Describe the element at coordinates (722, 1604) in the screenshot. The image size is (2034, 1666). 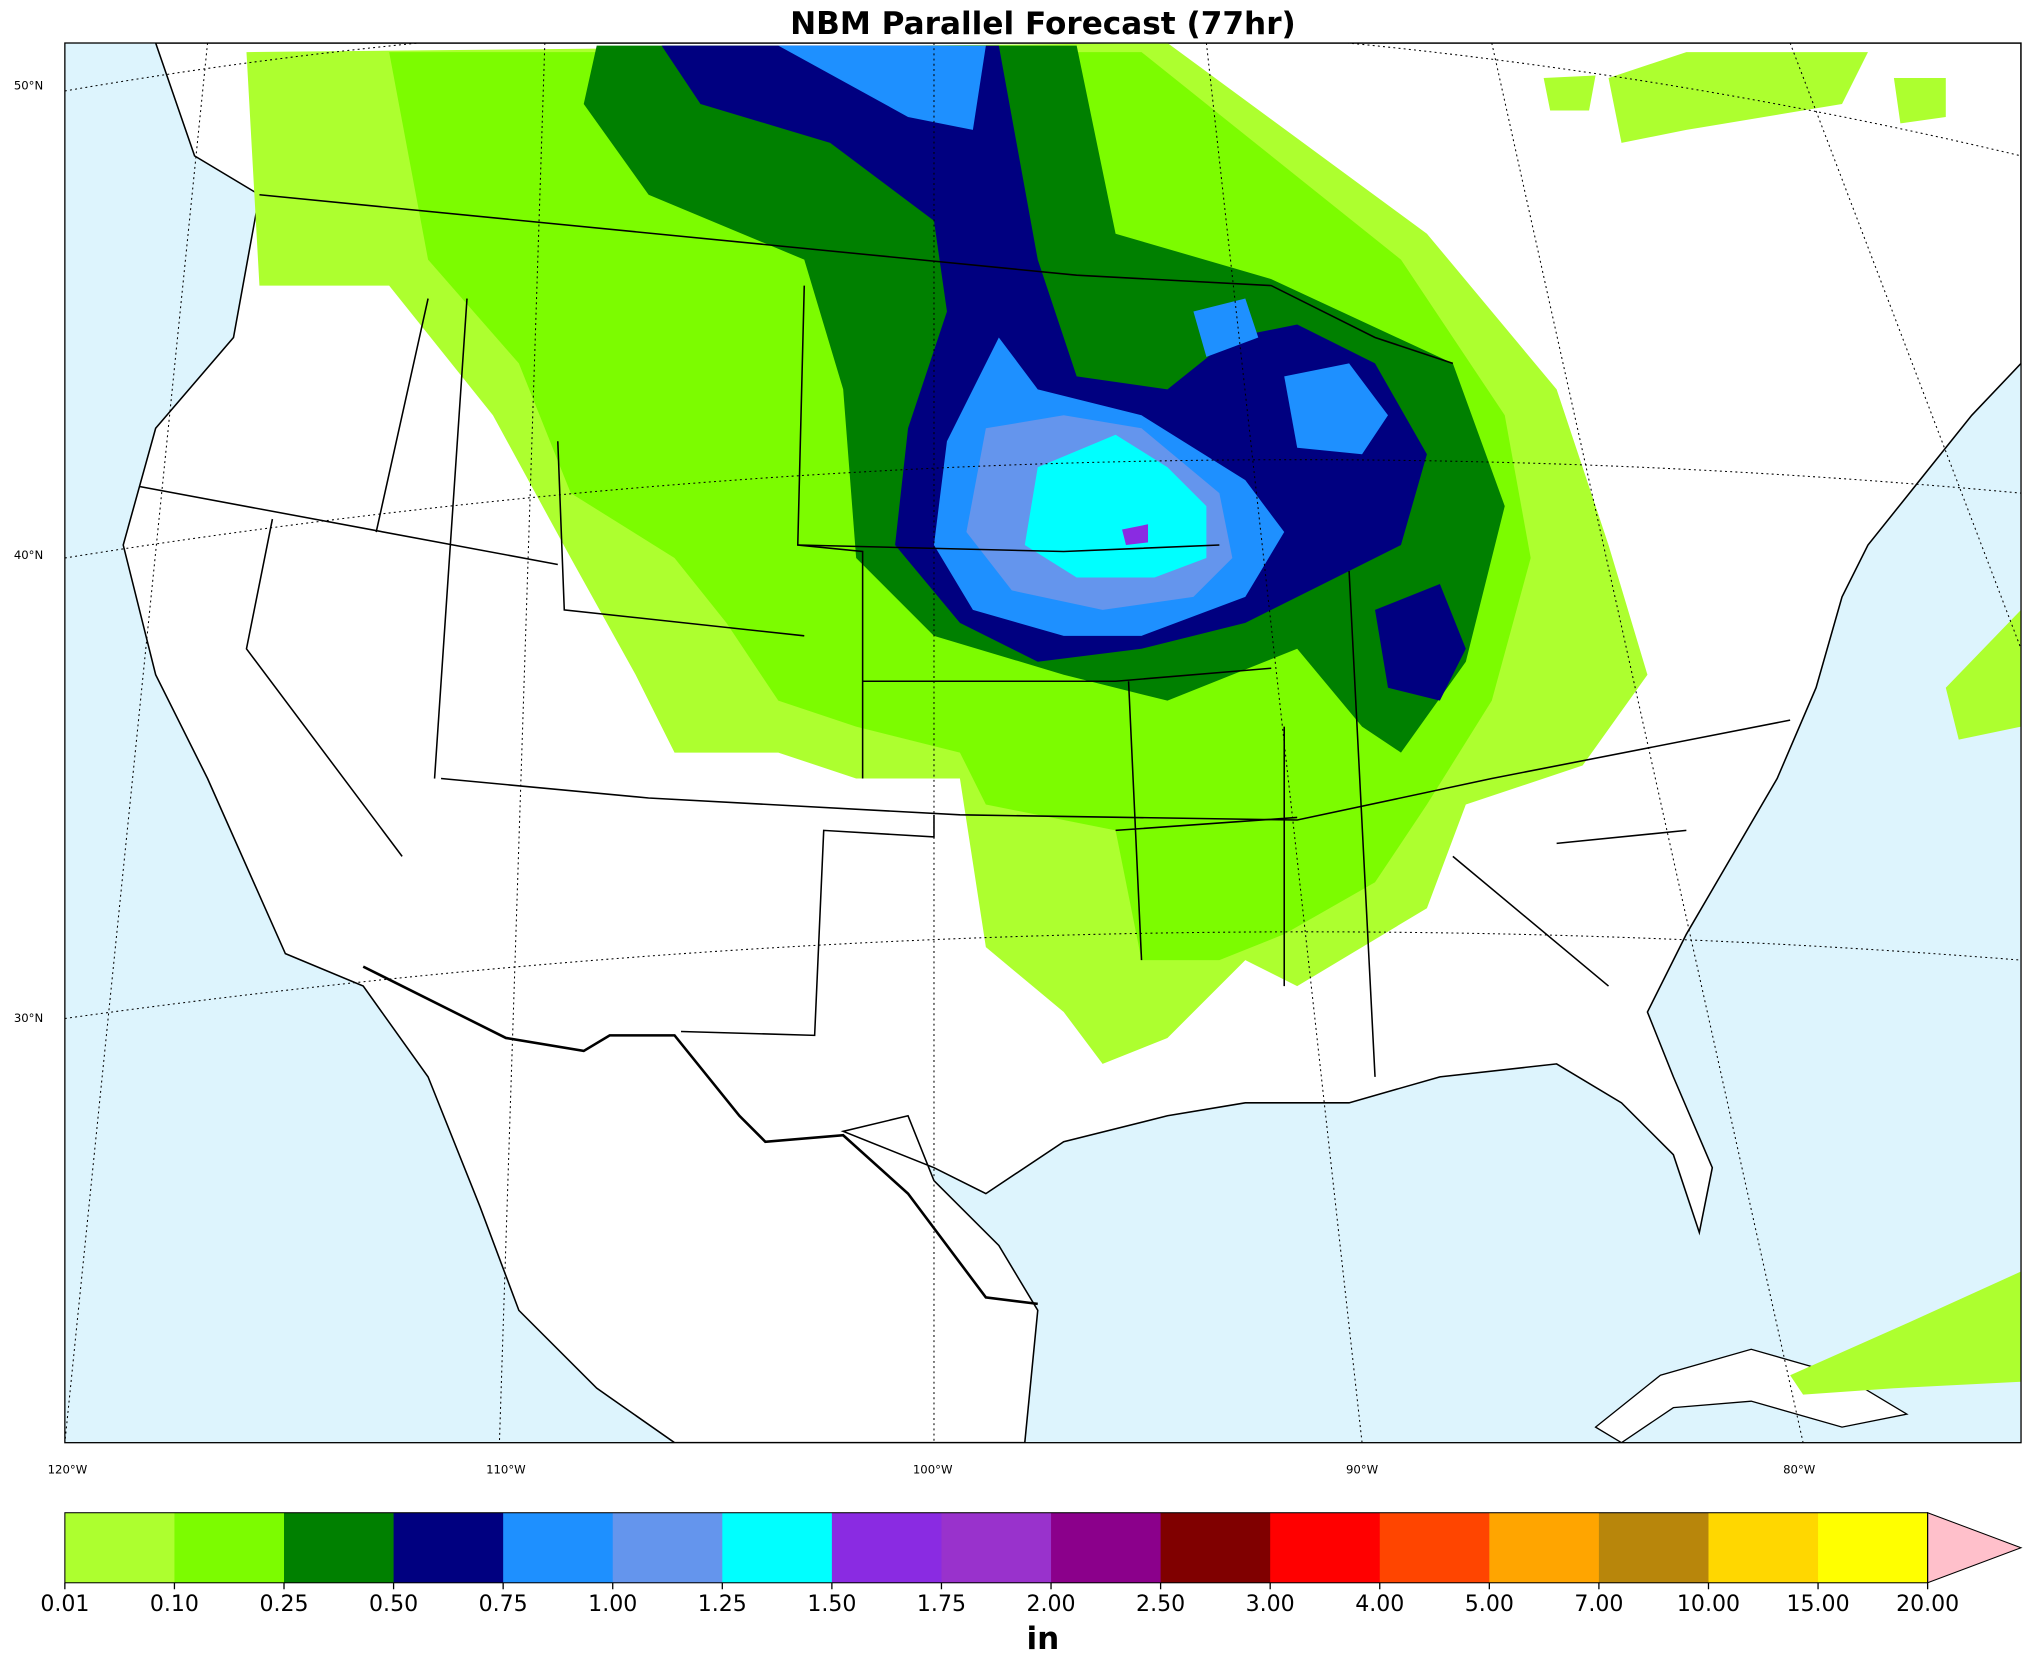
I see `colorbar-tick-label: 1.25` at that location.